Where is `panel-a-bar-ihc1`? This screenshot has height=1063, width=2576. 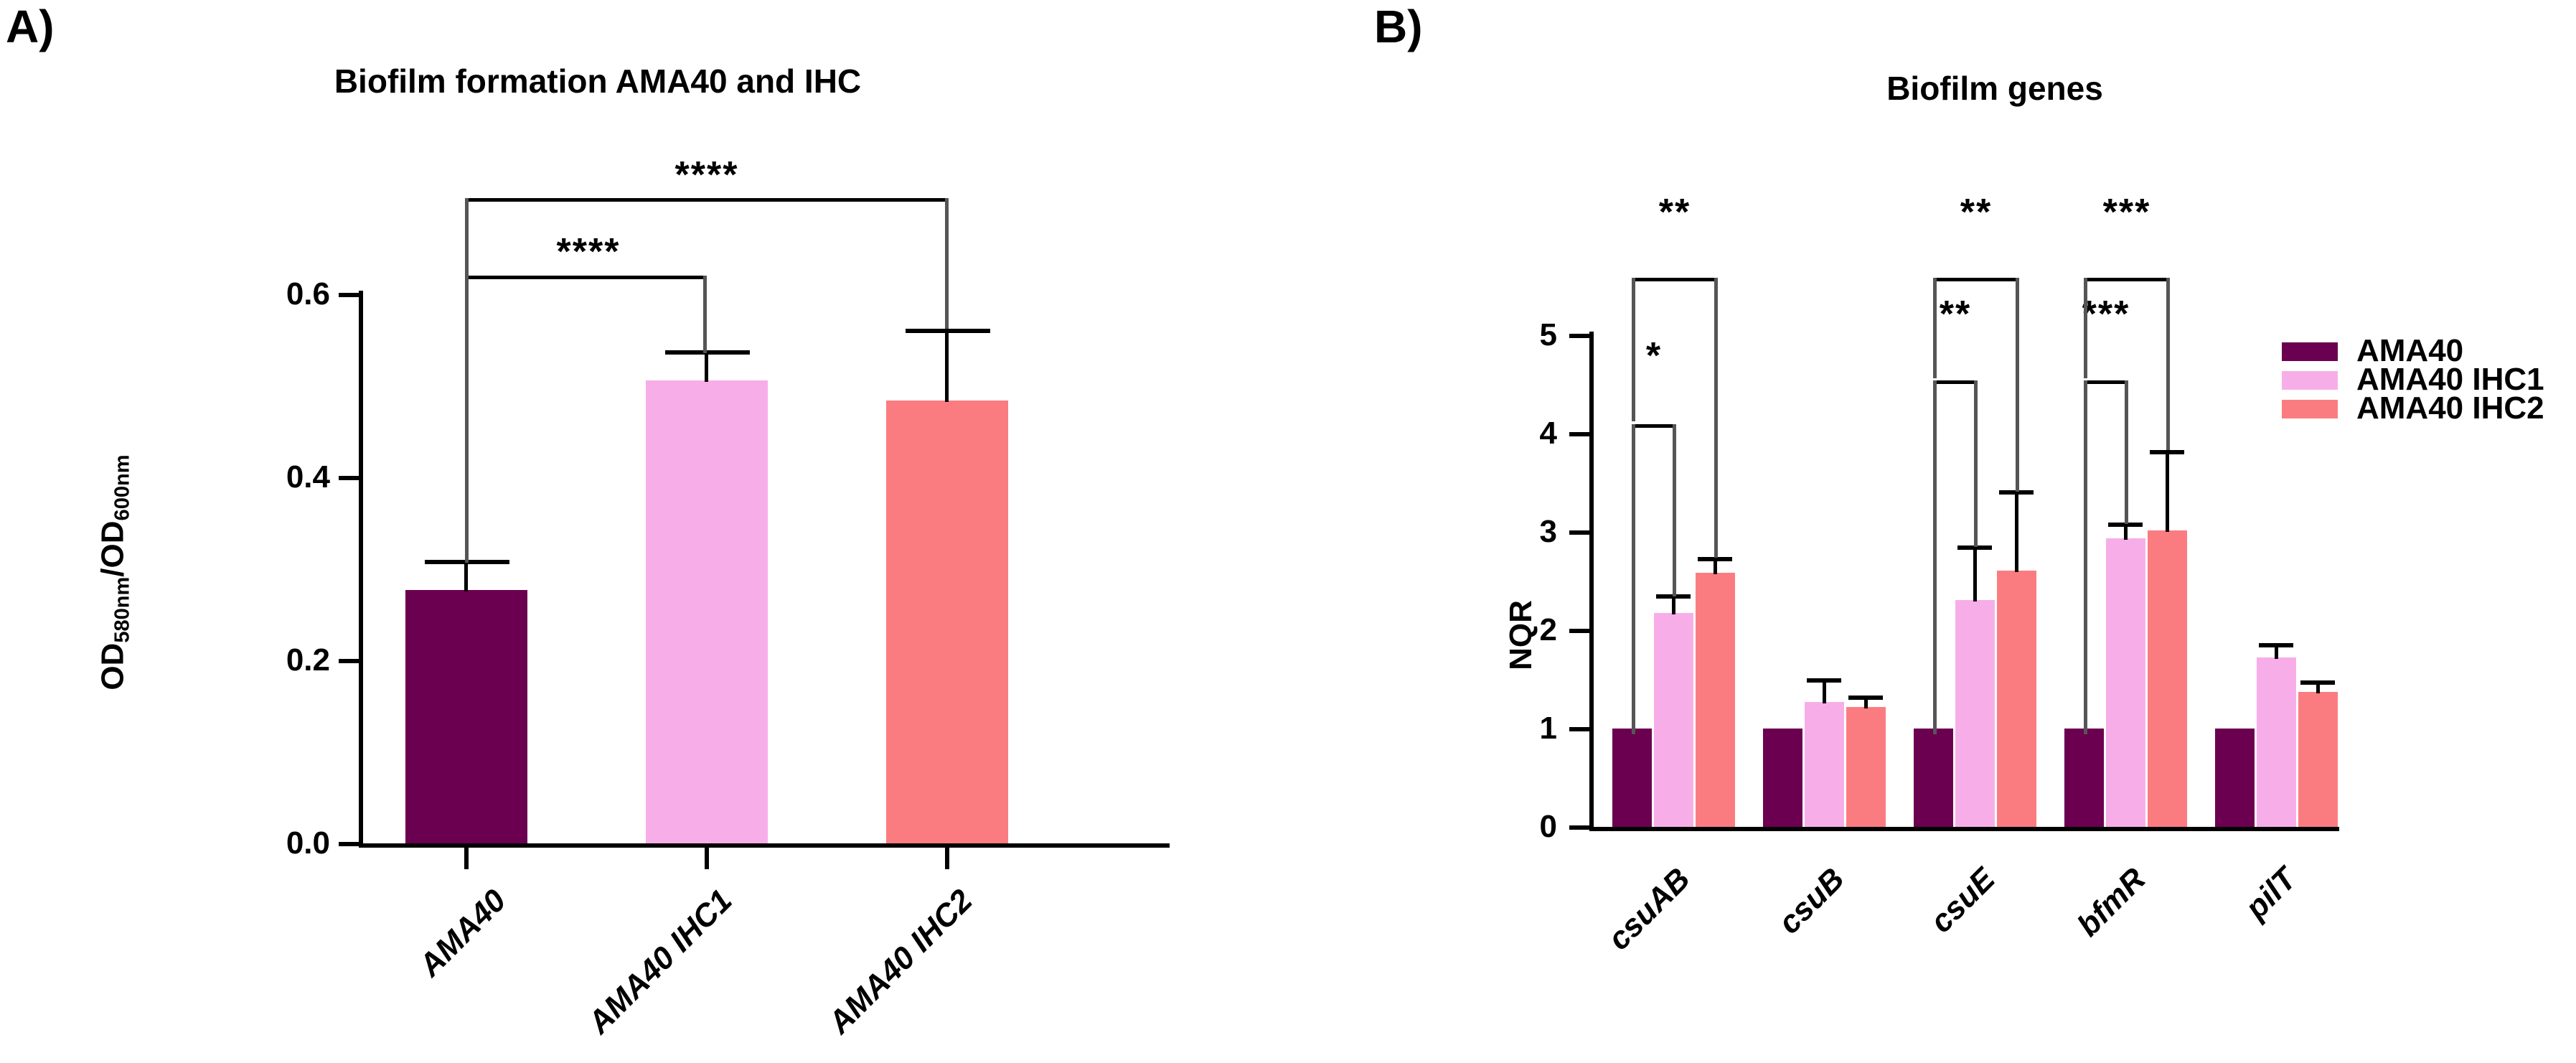
panel-a-bar-ihc1 is located at coordinates (707, 611).